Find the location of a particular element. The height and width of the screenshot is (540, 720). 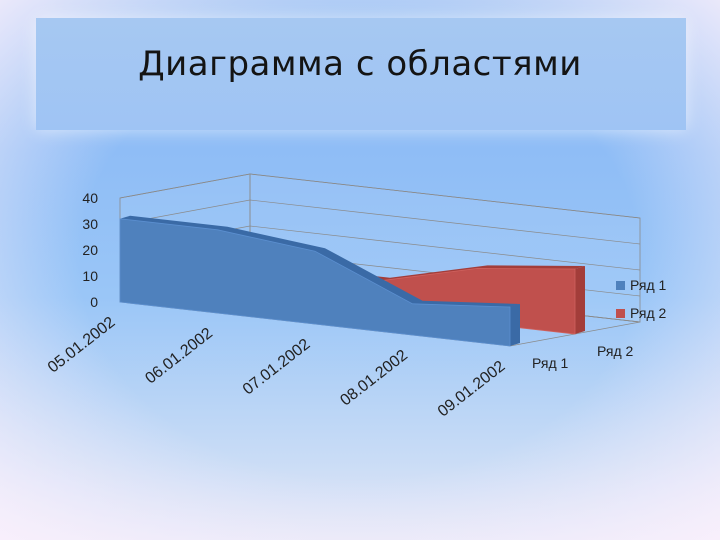

x-category-label: 08.01.2002 is located at coordinates (374, 378).